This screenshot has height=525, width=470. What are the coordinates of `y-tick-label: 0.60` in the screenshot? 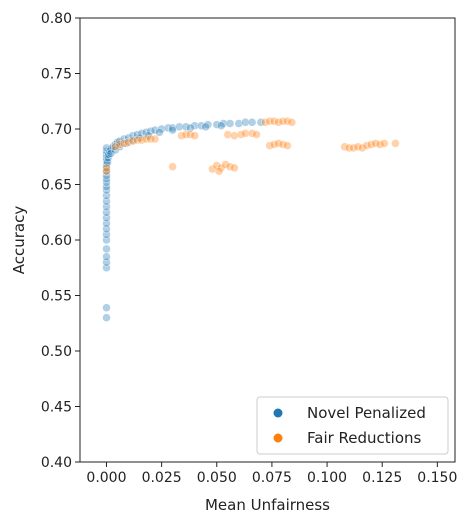 It's located at (56, 241).